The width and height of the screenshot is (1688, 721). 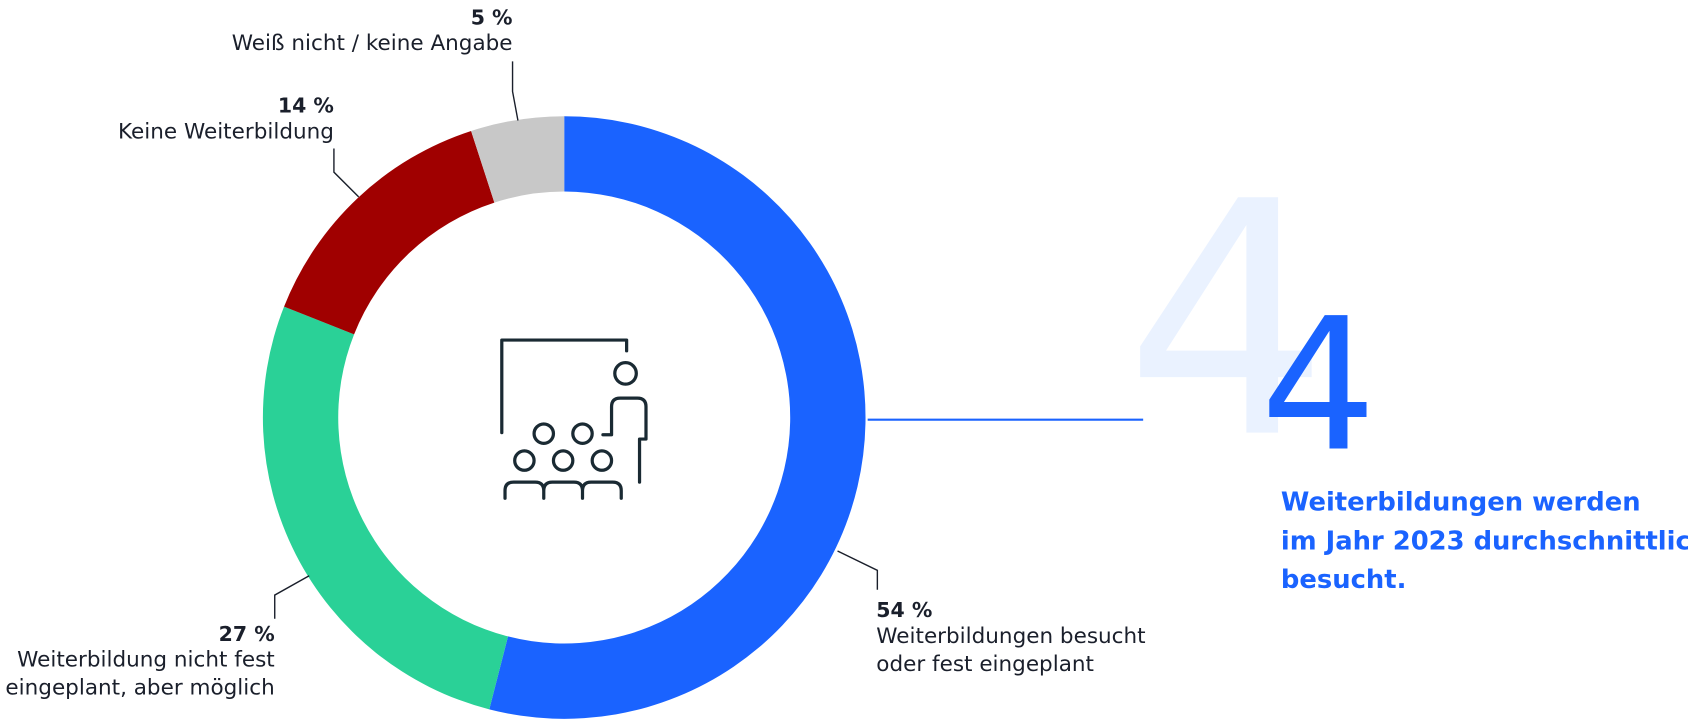 I want to click on category-label: Keine Weiterbildung, so click(x=226, y=131).